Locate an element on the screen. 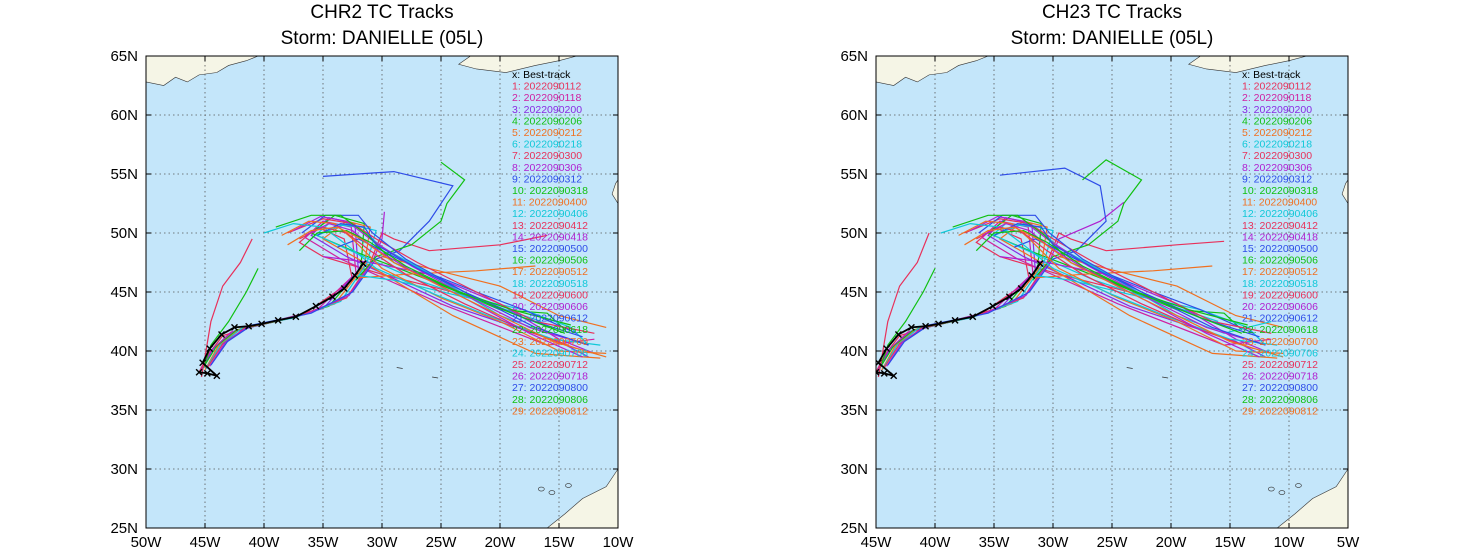  legend-entry: 14: 2022090418 is located at coordinates (550, 237).